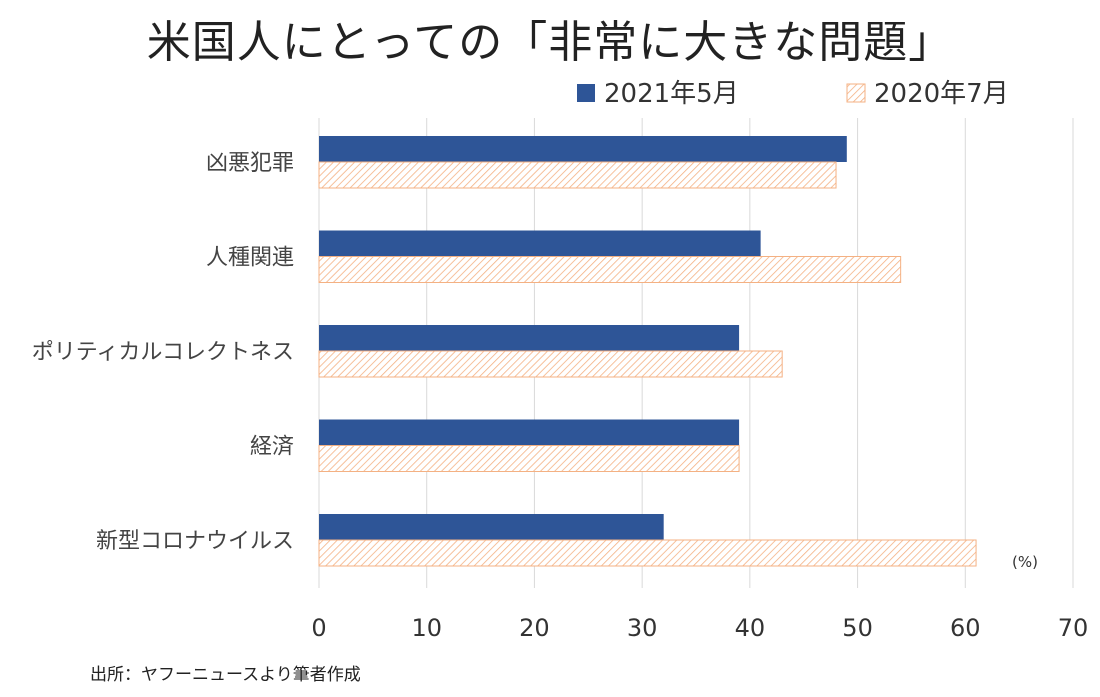 Image resolution: width=1100 pixels, height=697 pixels. I want to click on x-tick-label: 60, so click(965, 628).